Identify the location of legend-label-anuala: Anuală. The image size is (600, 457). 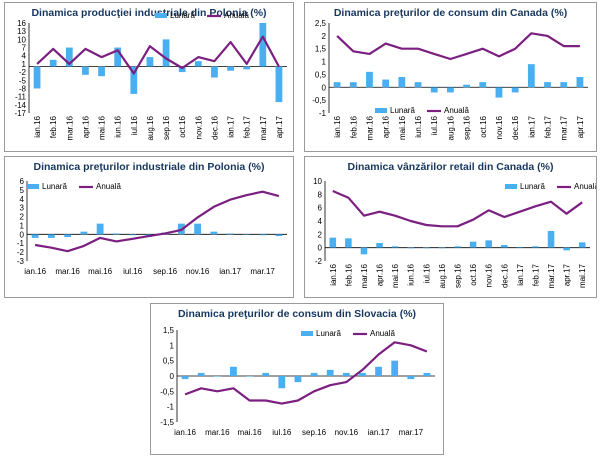
(456, 110).